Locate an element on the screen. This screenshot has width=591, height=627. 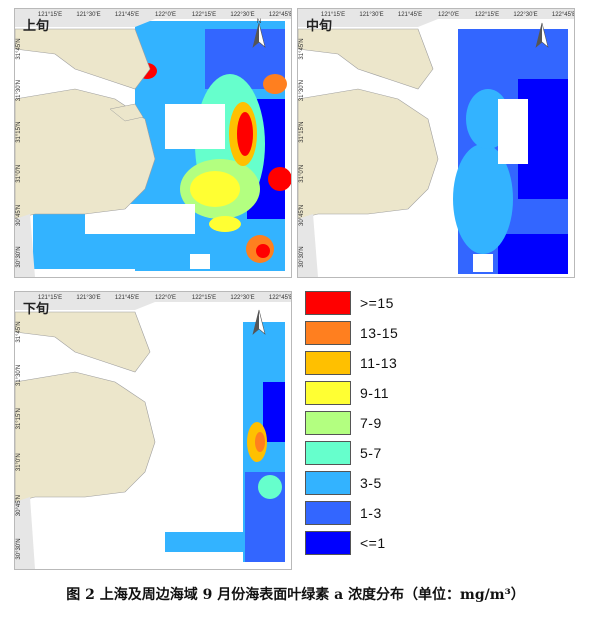
legend-item: 13-15 is located at coordinates (390, 335).